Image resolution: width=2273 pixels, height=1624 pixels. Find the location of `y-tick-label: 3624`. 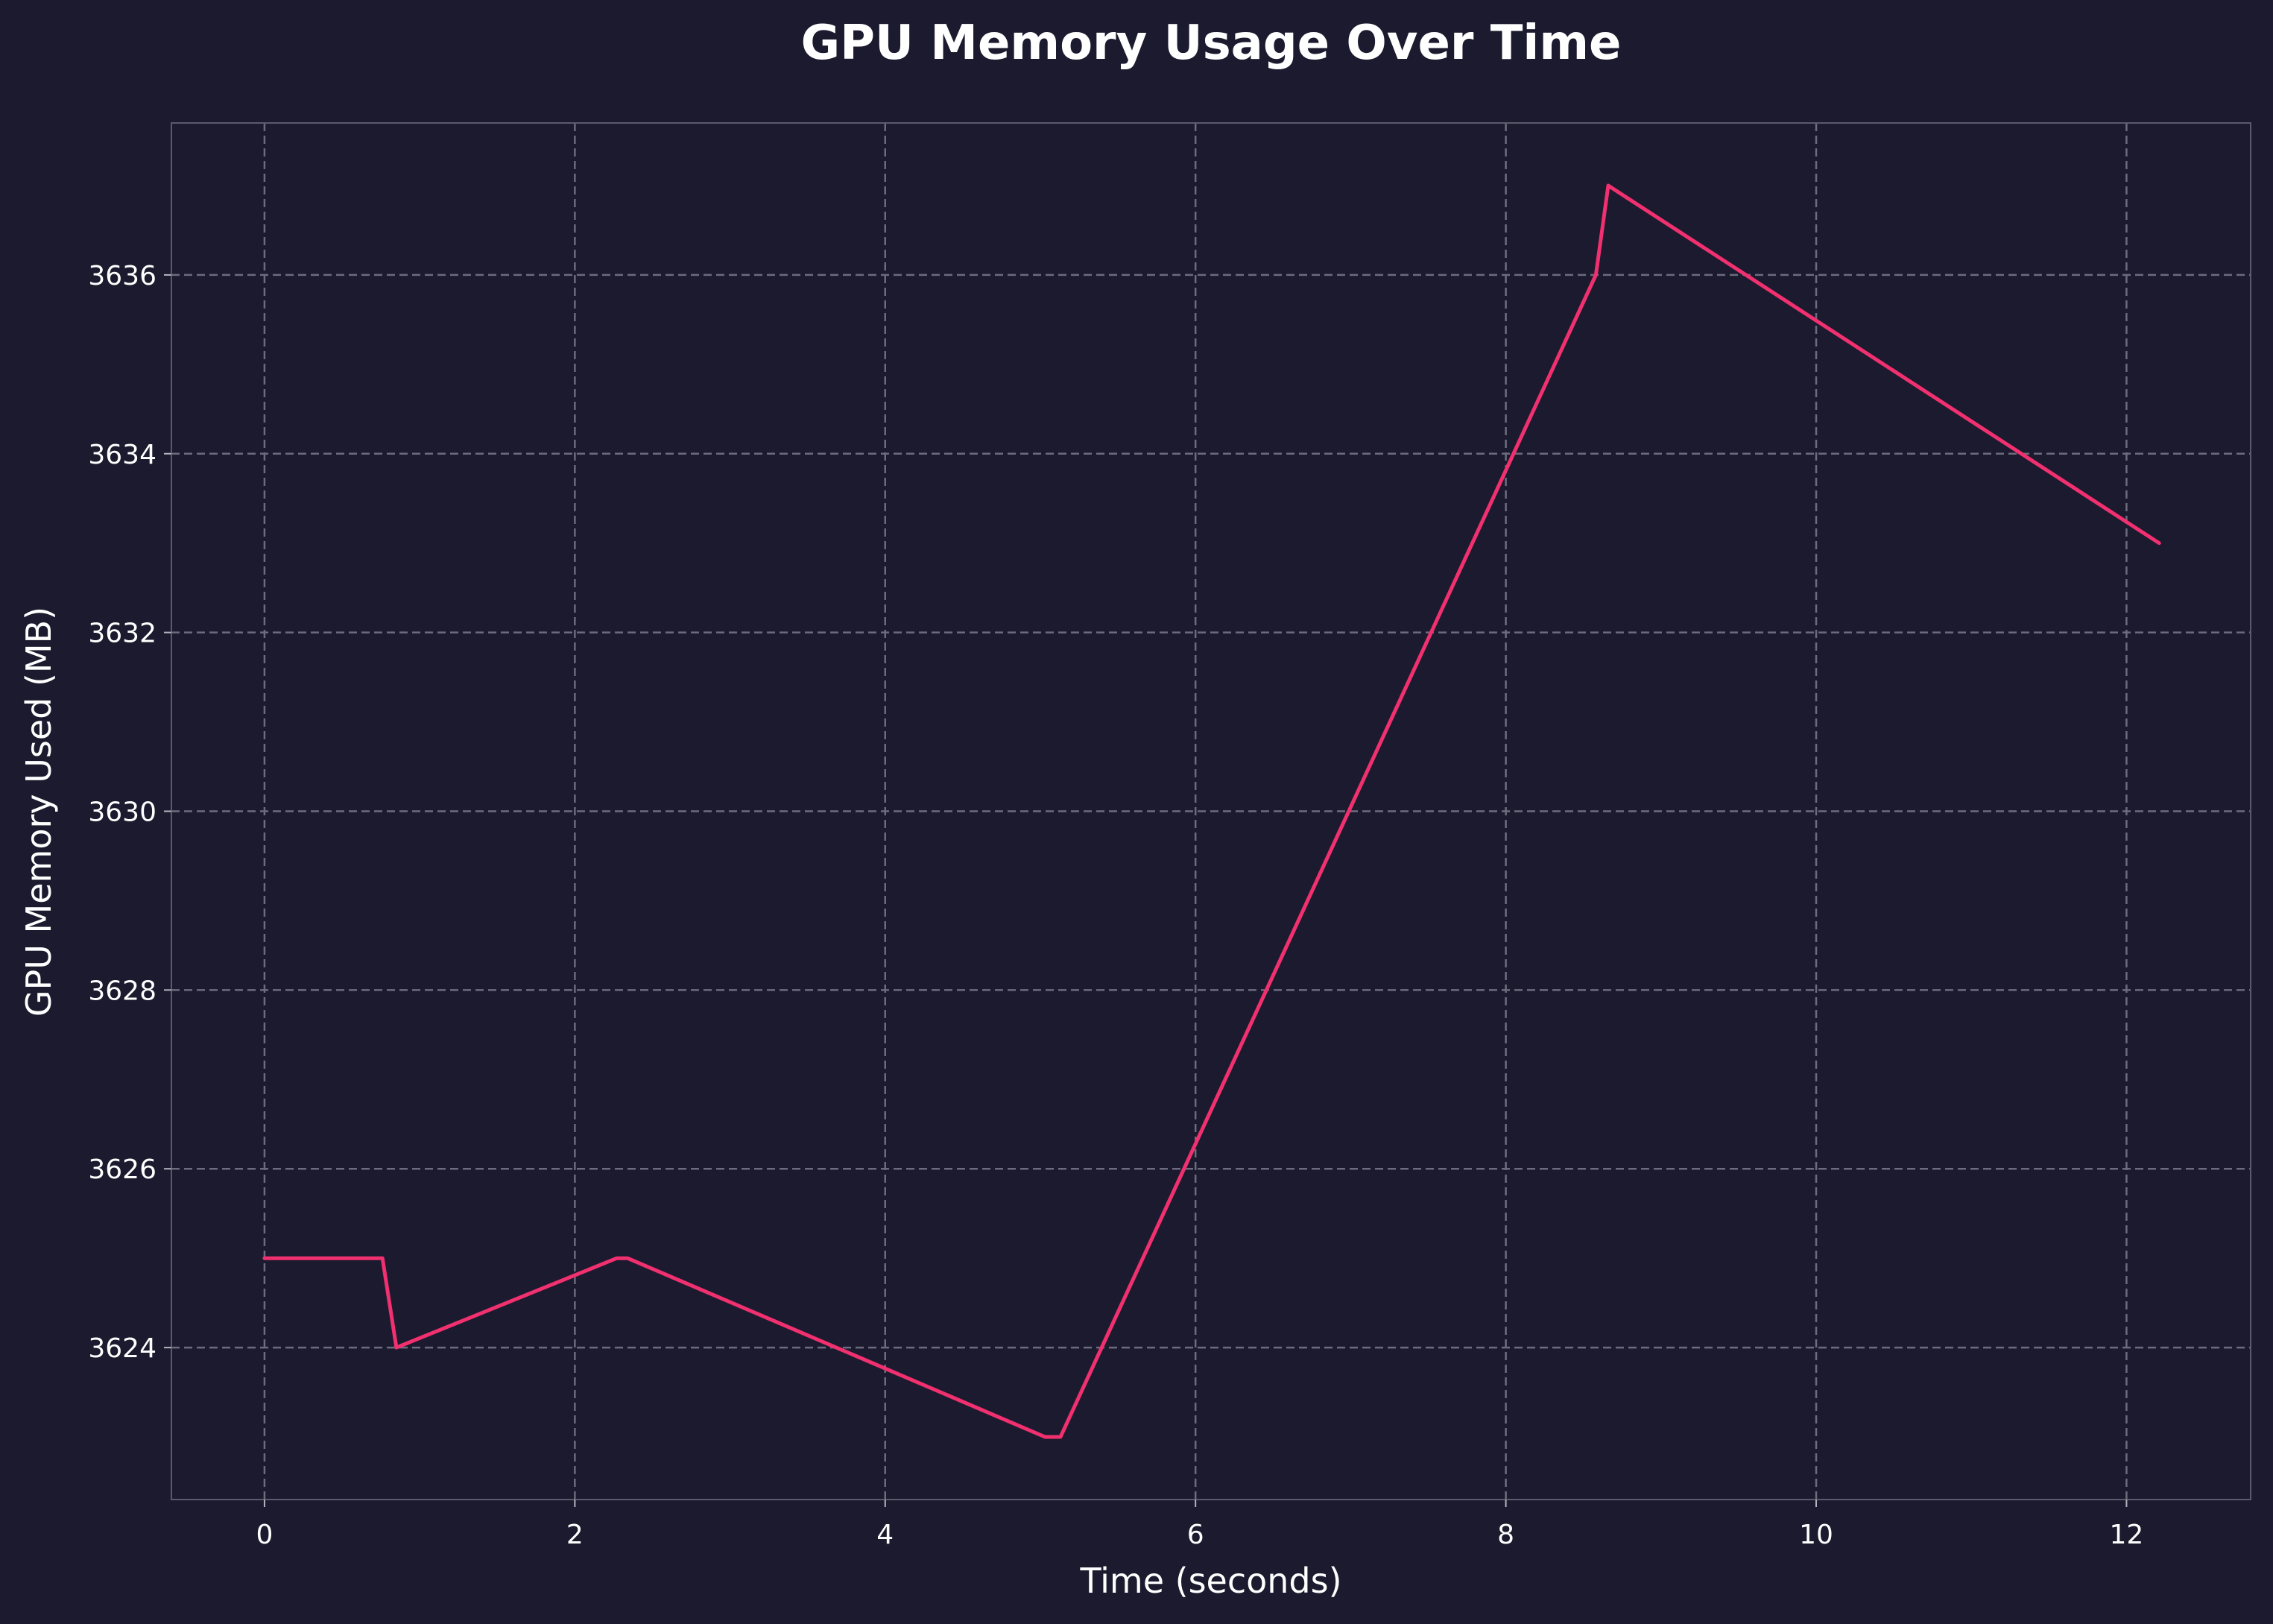

y-tick-label: 3624 is located at coordinates (122, 1348).